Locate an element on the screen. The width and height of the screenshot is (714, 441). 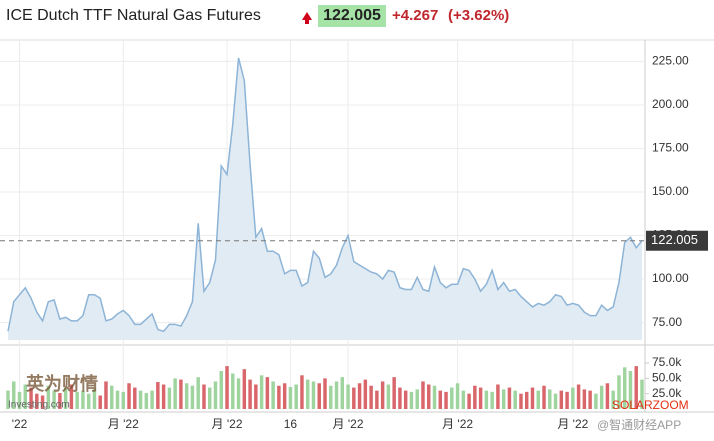
volume-tick-label: 50.0k is located at coordinates (667, 378).